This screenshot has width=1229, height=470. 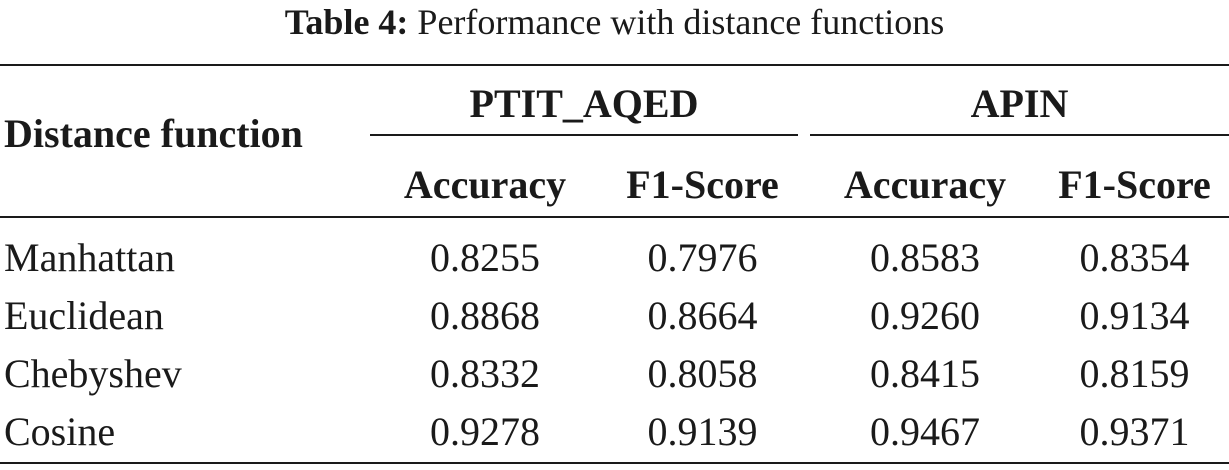 What do you see at coordinates (84, 315) in the screenshot?
I see `row-label: Euclidean` at bounding box center [84, 315].